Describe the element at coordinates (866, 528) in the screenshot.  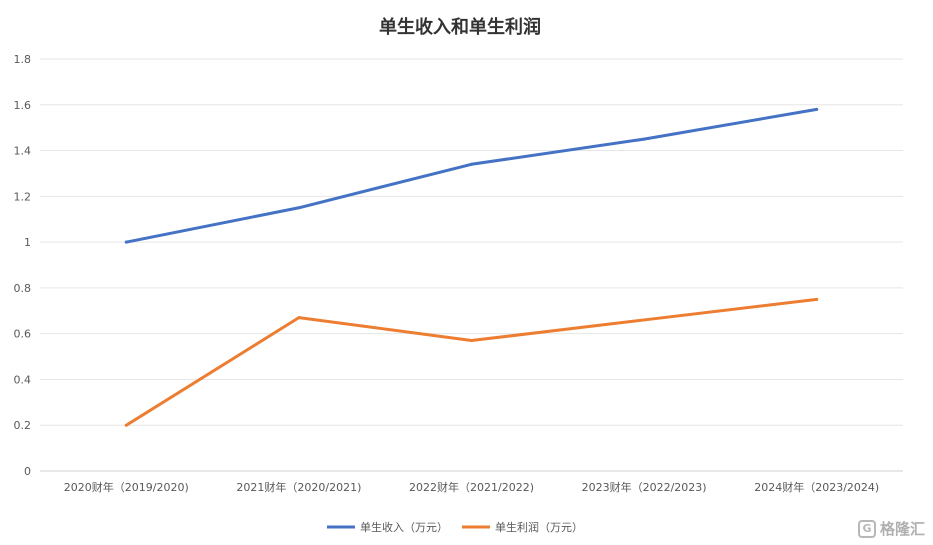
I see `gelonghui-logo-icon: G` at that location.